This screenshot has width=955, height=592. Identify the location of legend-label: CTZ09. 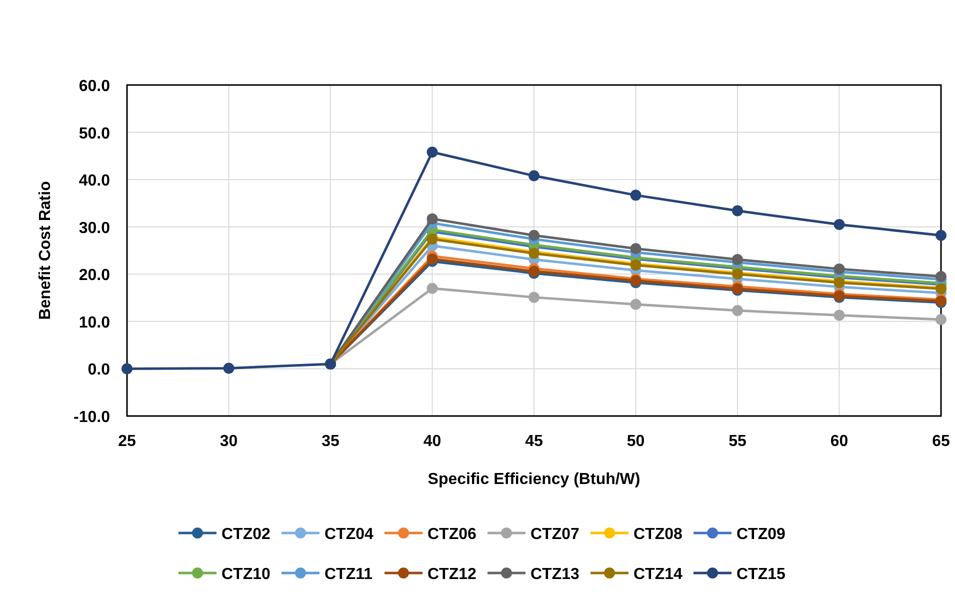
(761, 534).